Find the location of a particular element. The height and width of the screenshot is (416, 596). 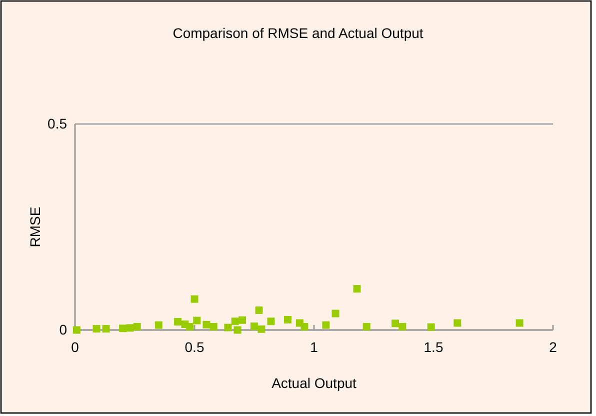

chart-title: Comparison of RMSE and Actual Output is located at coordinates (298, 33).